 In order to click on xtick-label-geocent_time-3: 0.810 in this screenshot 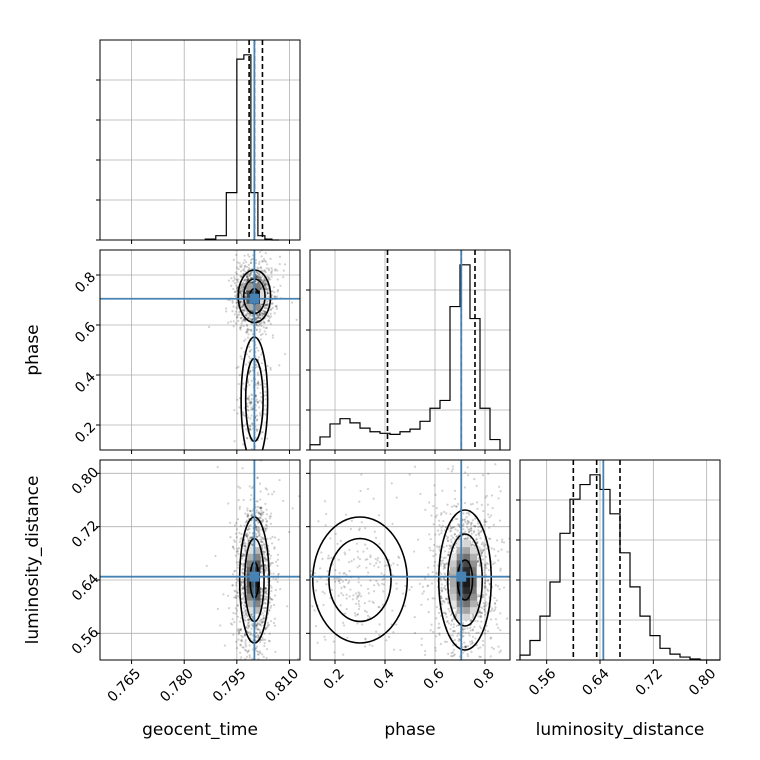, I will do `click(283, 686)`.